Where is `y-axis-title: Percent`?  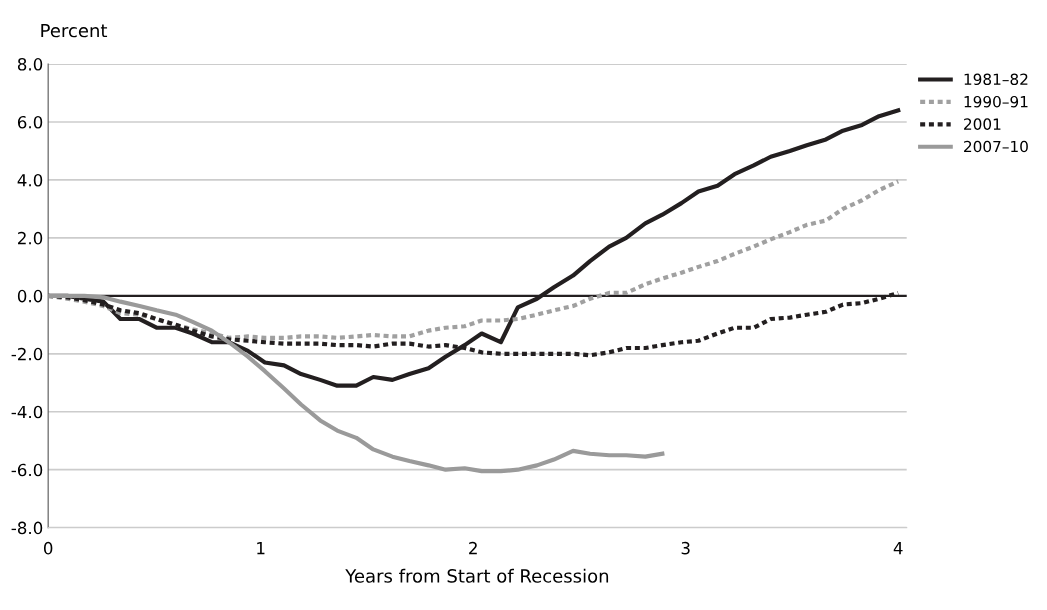 y-axis-title: Percent is located at coordinates (74, 30).